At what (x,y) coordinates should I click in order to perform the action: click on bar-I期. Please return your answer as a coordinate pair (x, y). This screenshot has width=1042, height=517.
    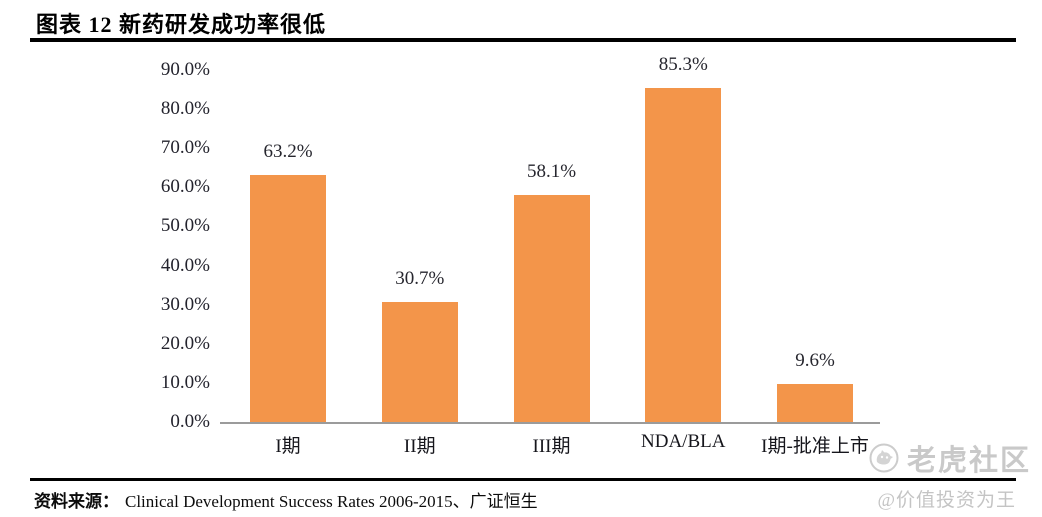
    Looking at the image, I should click on (288, 298).